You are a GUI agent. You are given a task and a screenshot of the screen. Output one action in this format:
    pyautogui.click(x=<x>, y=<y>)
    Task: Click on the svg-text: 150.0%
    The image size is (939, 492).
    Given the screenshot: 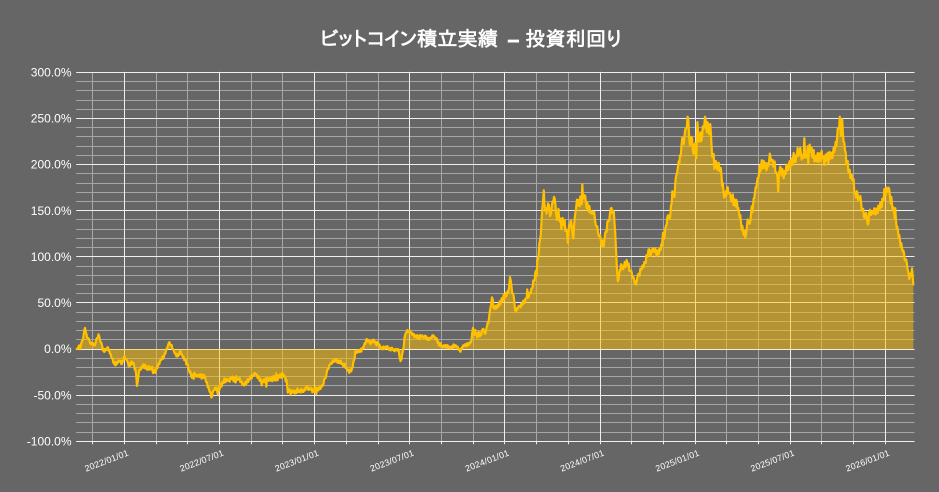 What is the action you would take?
    pyautogui.click(x=51, y=211)
    